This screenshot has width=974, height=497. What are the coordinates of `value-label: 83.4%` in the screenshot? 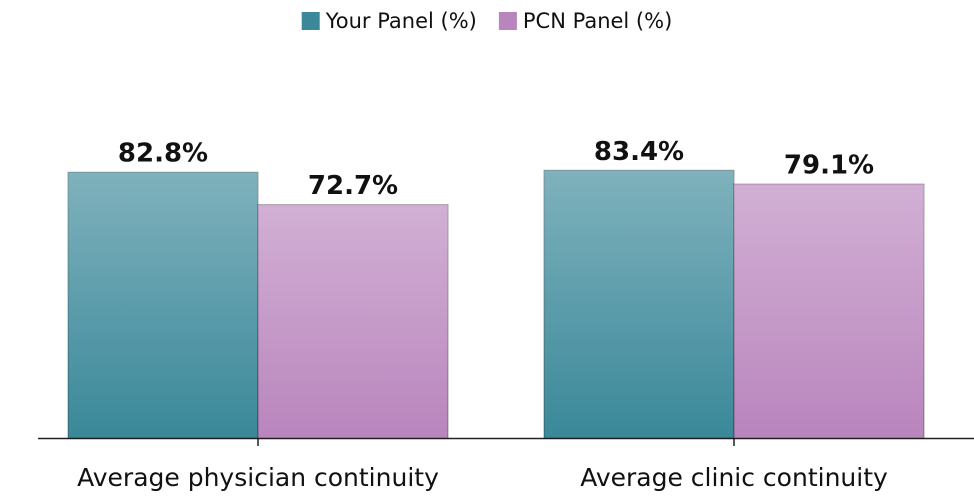 It's located at (639, 152).